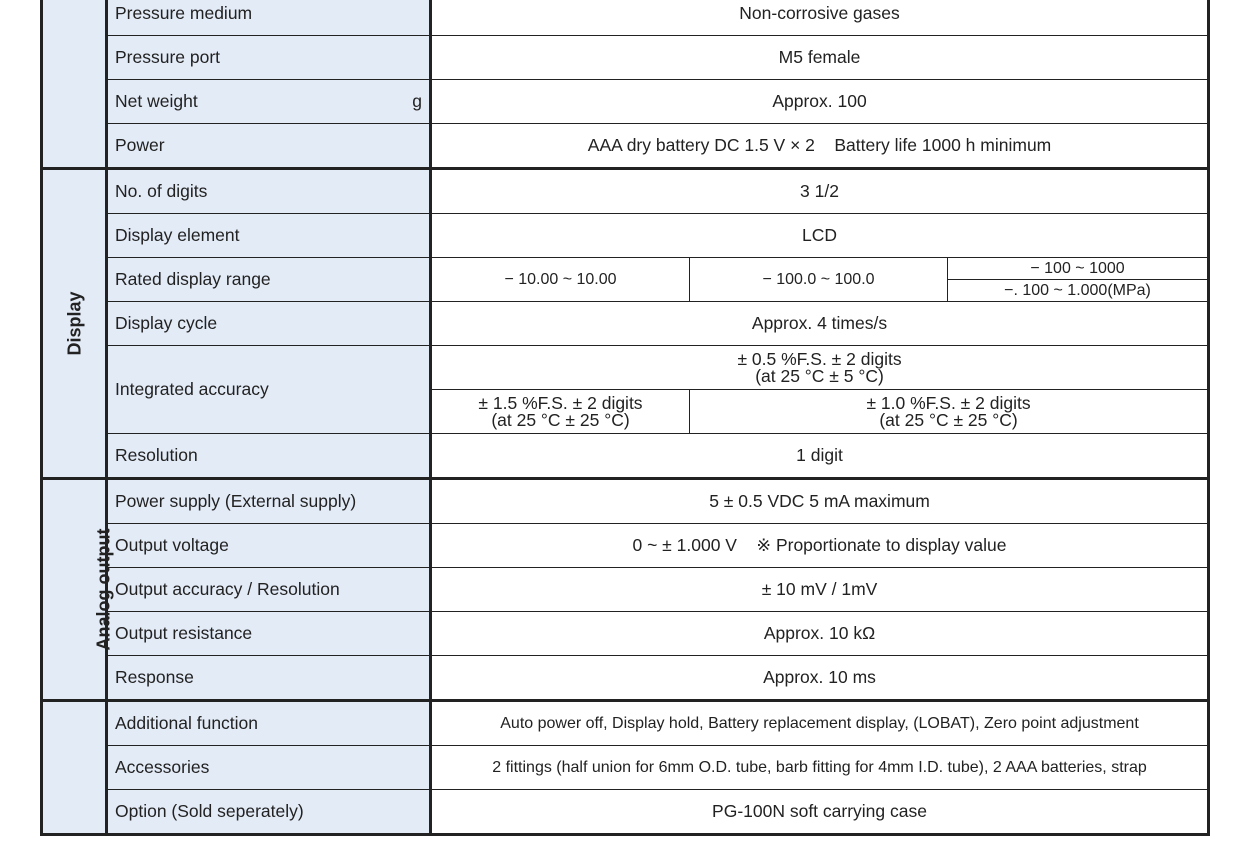 The height and width of the screenshot is (857, 1243). Describe the element at coordinates (819, 358) in the screenshot. I see `line: ± 0.5 %F.S. ± 2 digits` at that location.